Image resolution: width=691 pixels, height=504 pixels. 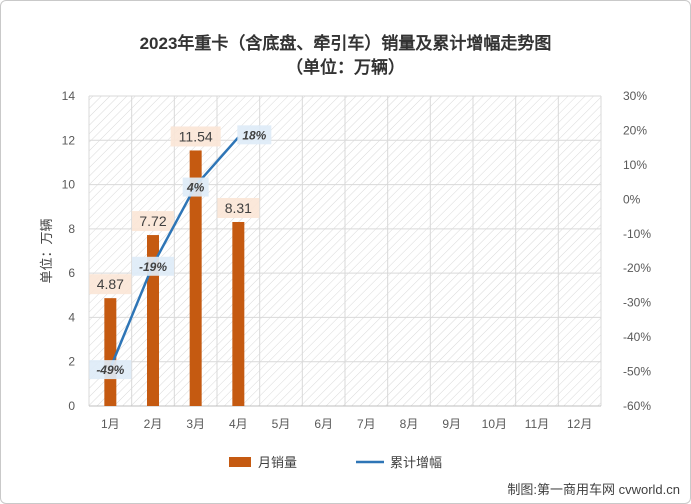 I want to click on line-path, so click(x=174, y=252).